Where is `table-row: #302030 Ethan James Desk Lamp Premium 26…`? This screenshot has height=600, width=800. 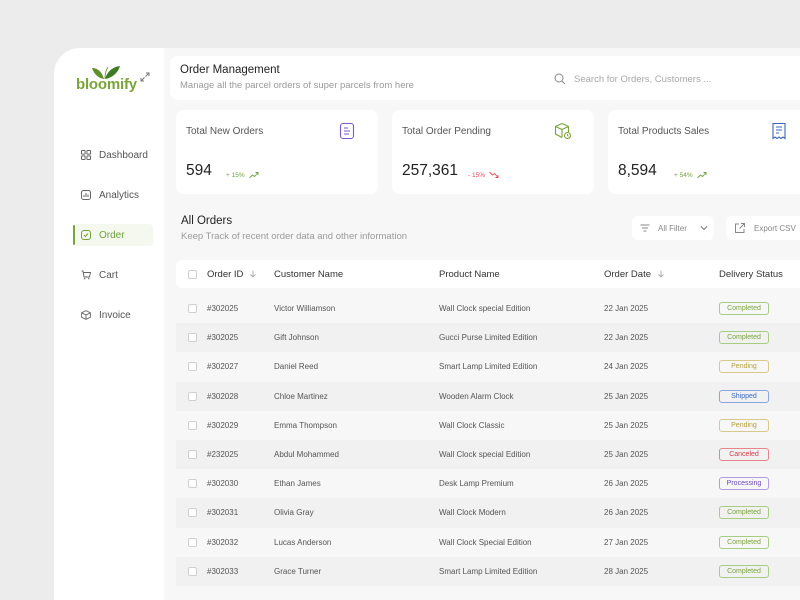 table-row: #302030 Ethan James Desk Lamp Premium 26… is located at coordinates (488, 483).